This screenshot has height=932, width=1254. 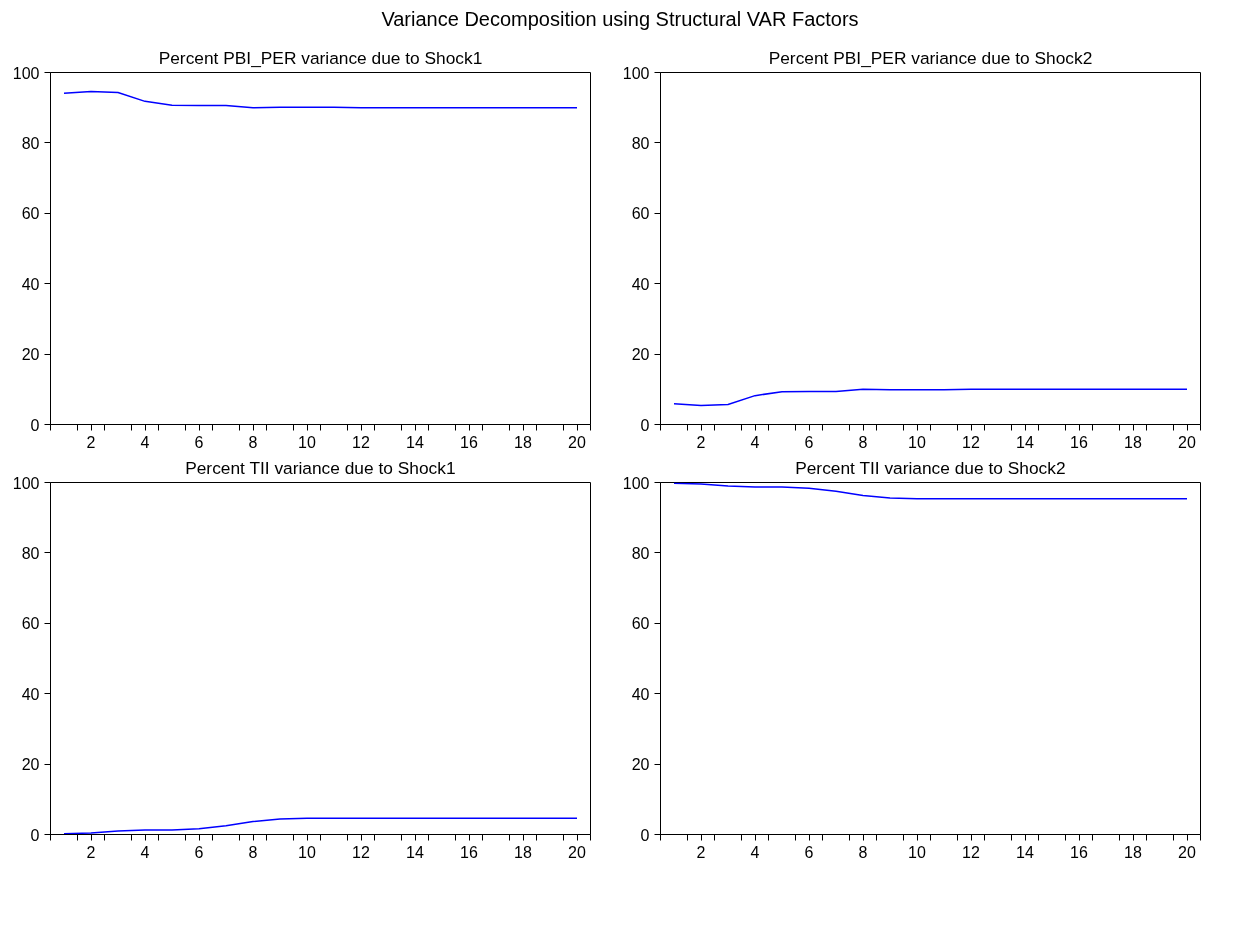 I want to click on chart-title: Percent PBI_PER variance due to Shock1, so click(x=320, y=57).